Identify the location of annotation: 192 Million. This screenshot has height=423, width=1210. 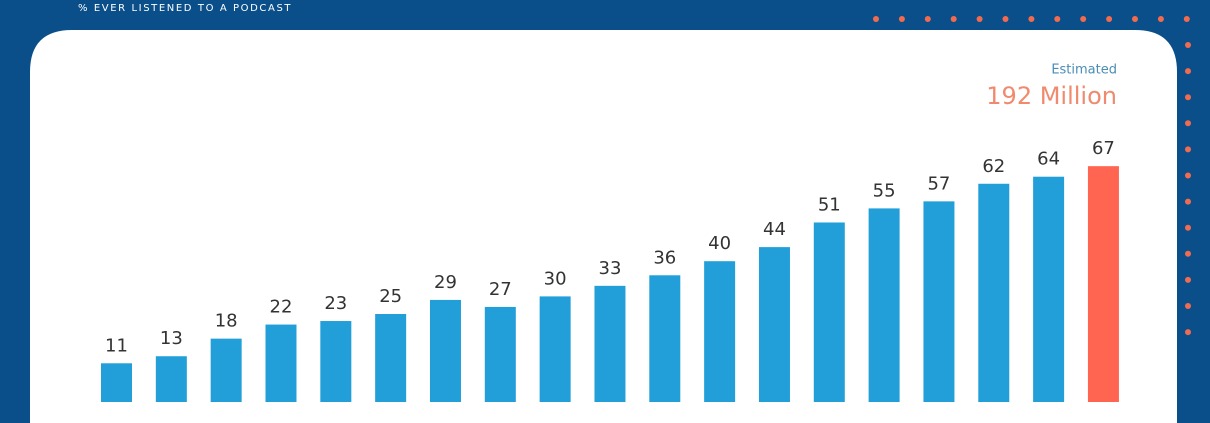
(1051, 96).